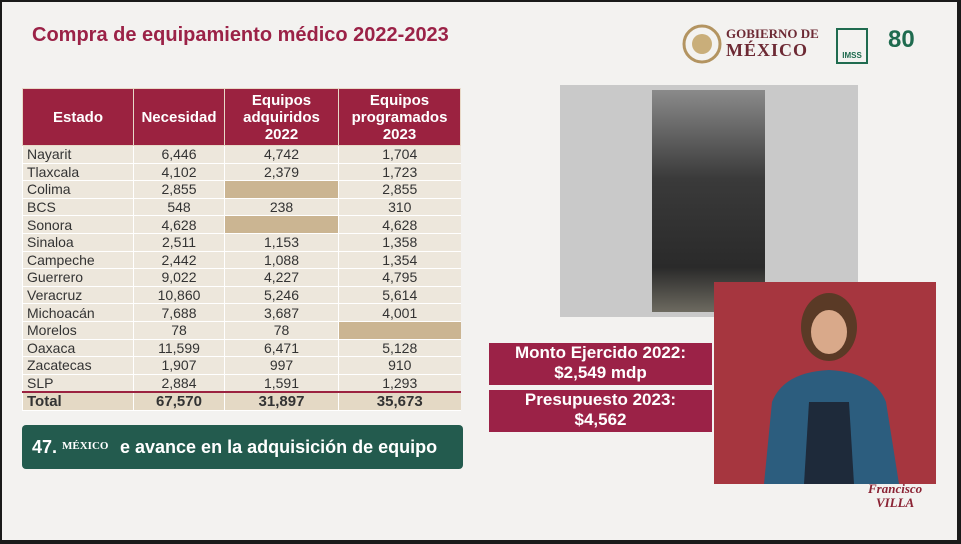  Describe the element at coordinates (78, 295) in the screenshot. I see `table-cell: Veracruz` at that location.